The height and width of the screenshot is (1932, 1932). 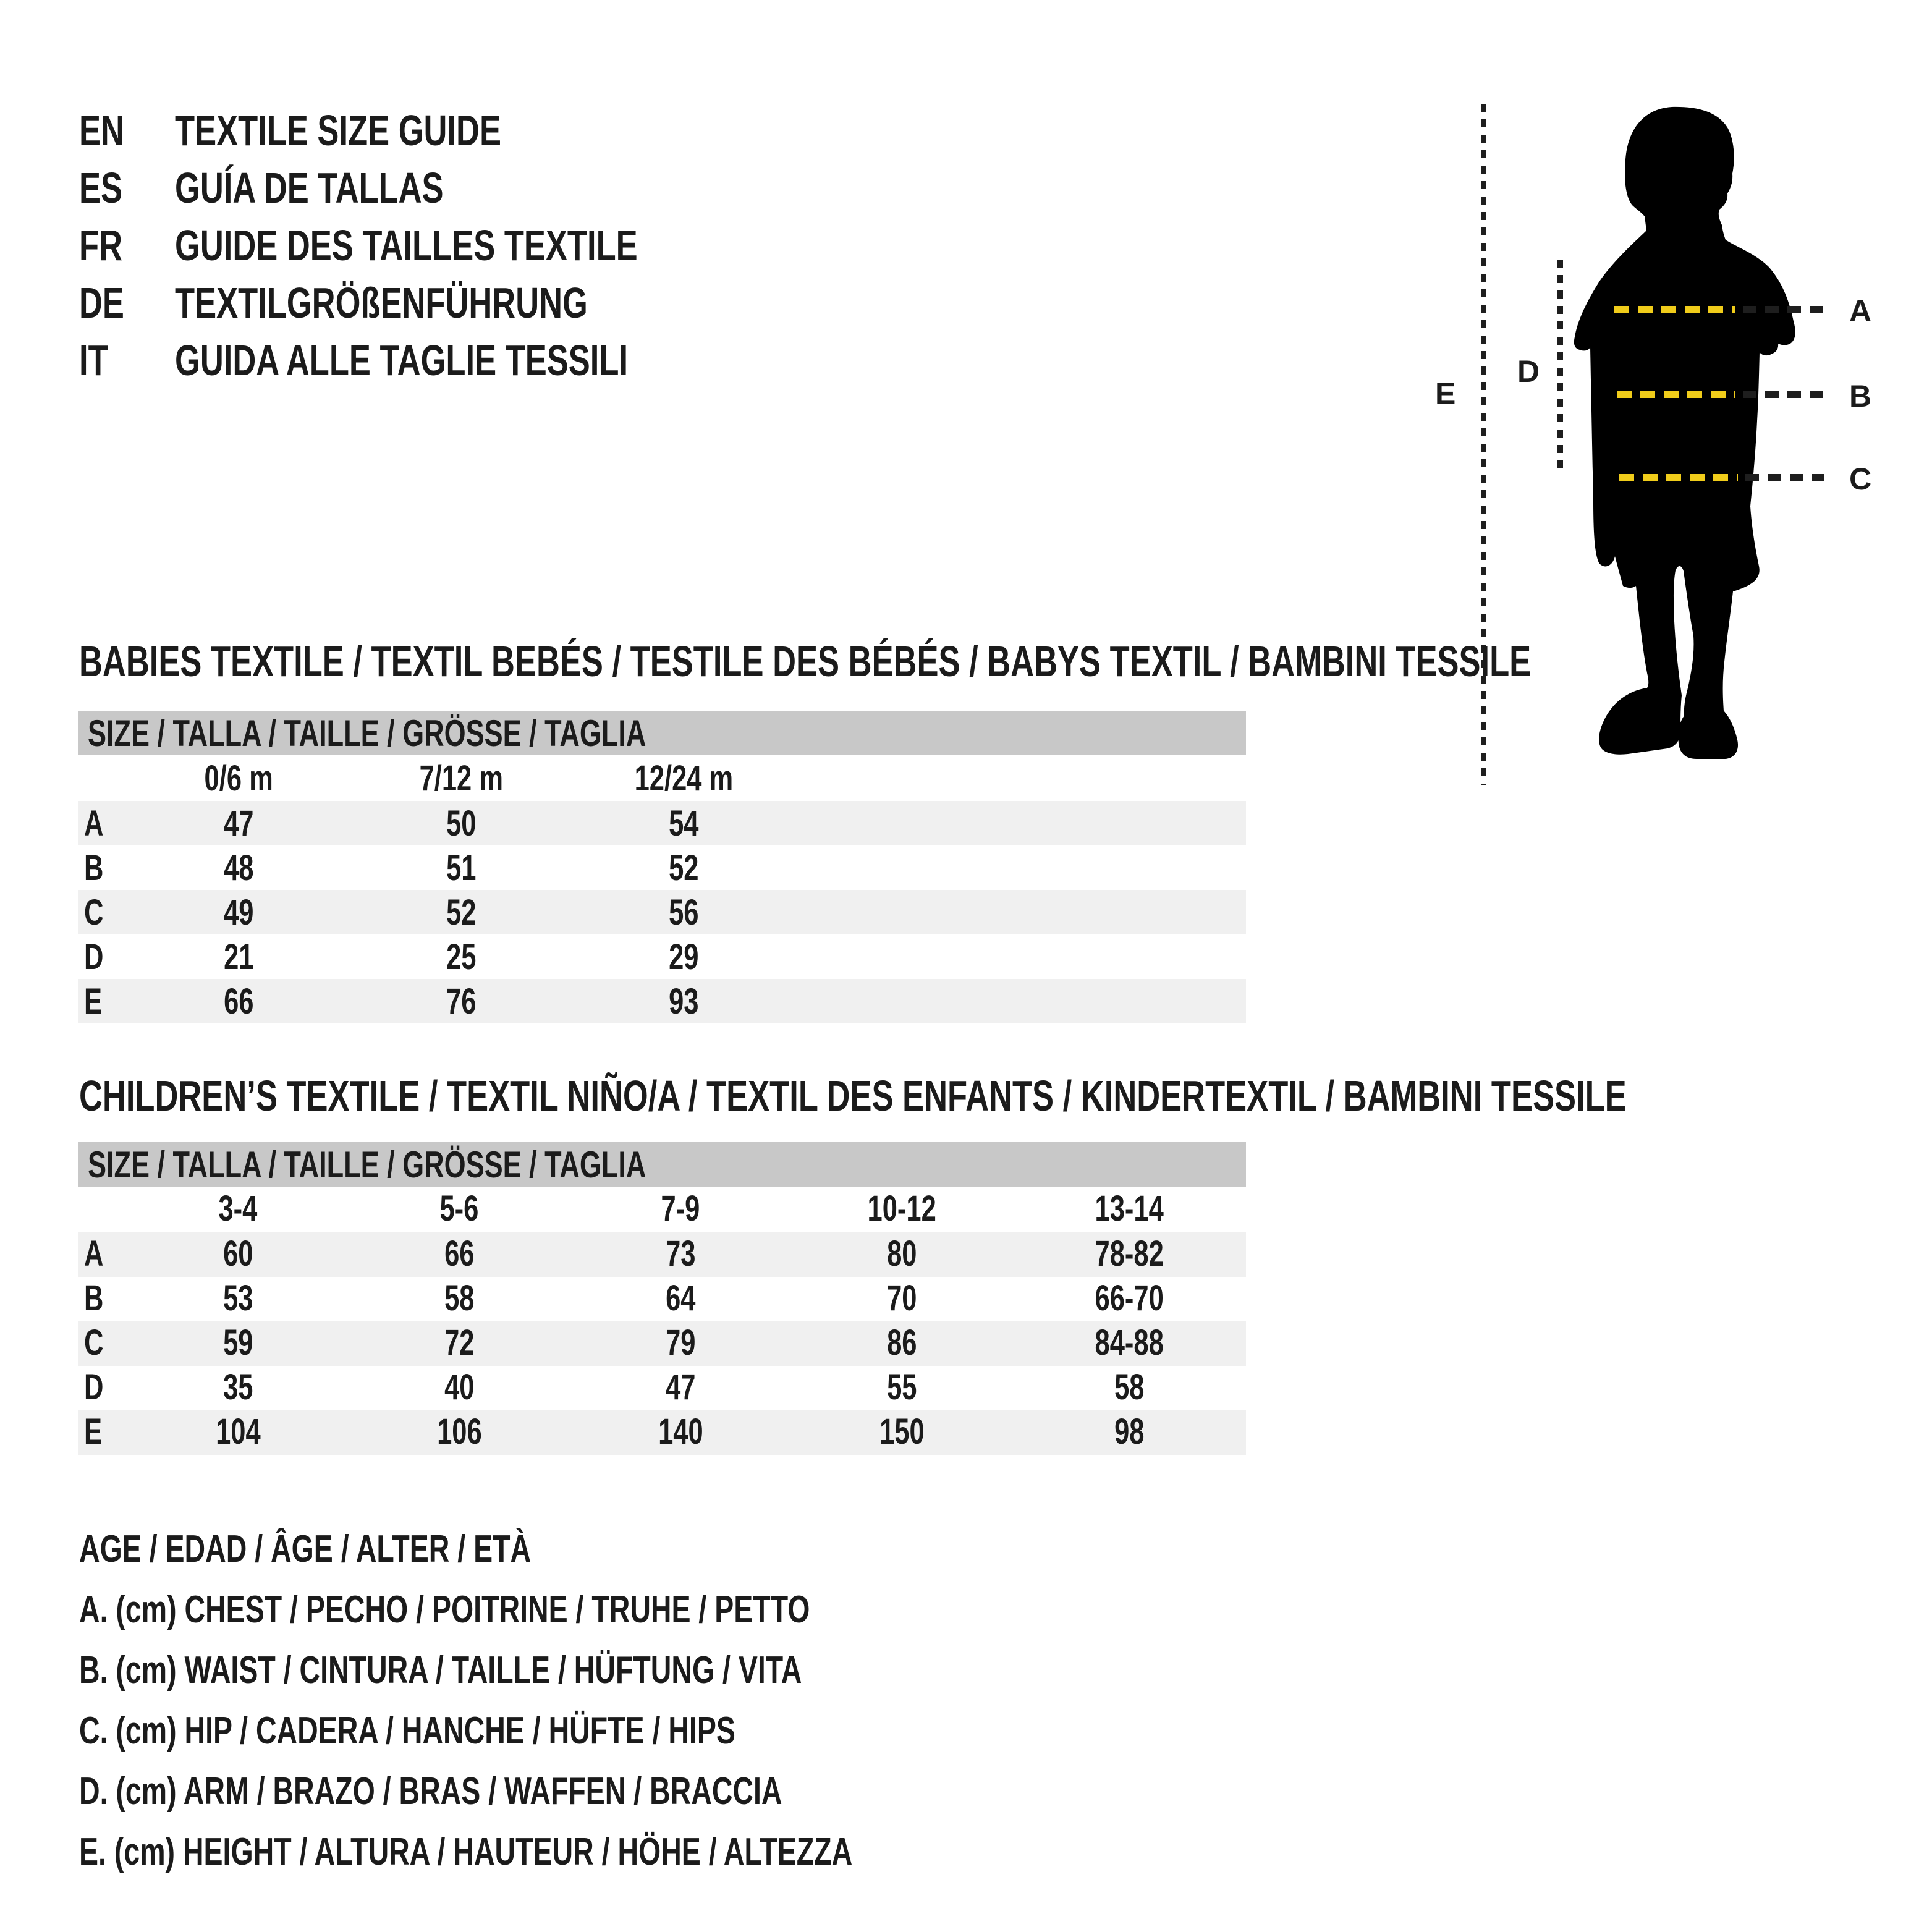 I want to click on babies-row-b: B 48 51 52, so click(x=662, y=867).